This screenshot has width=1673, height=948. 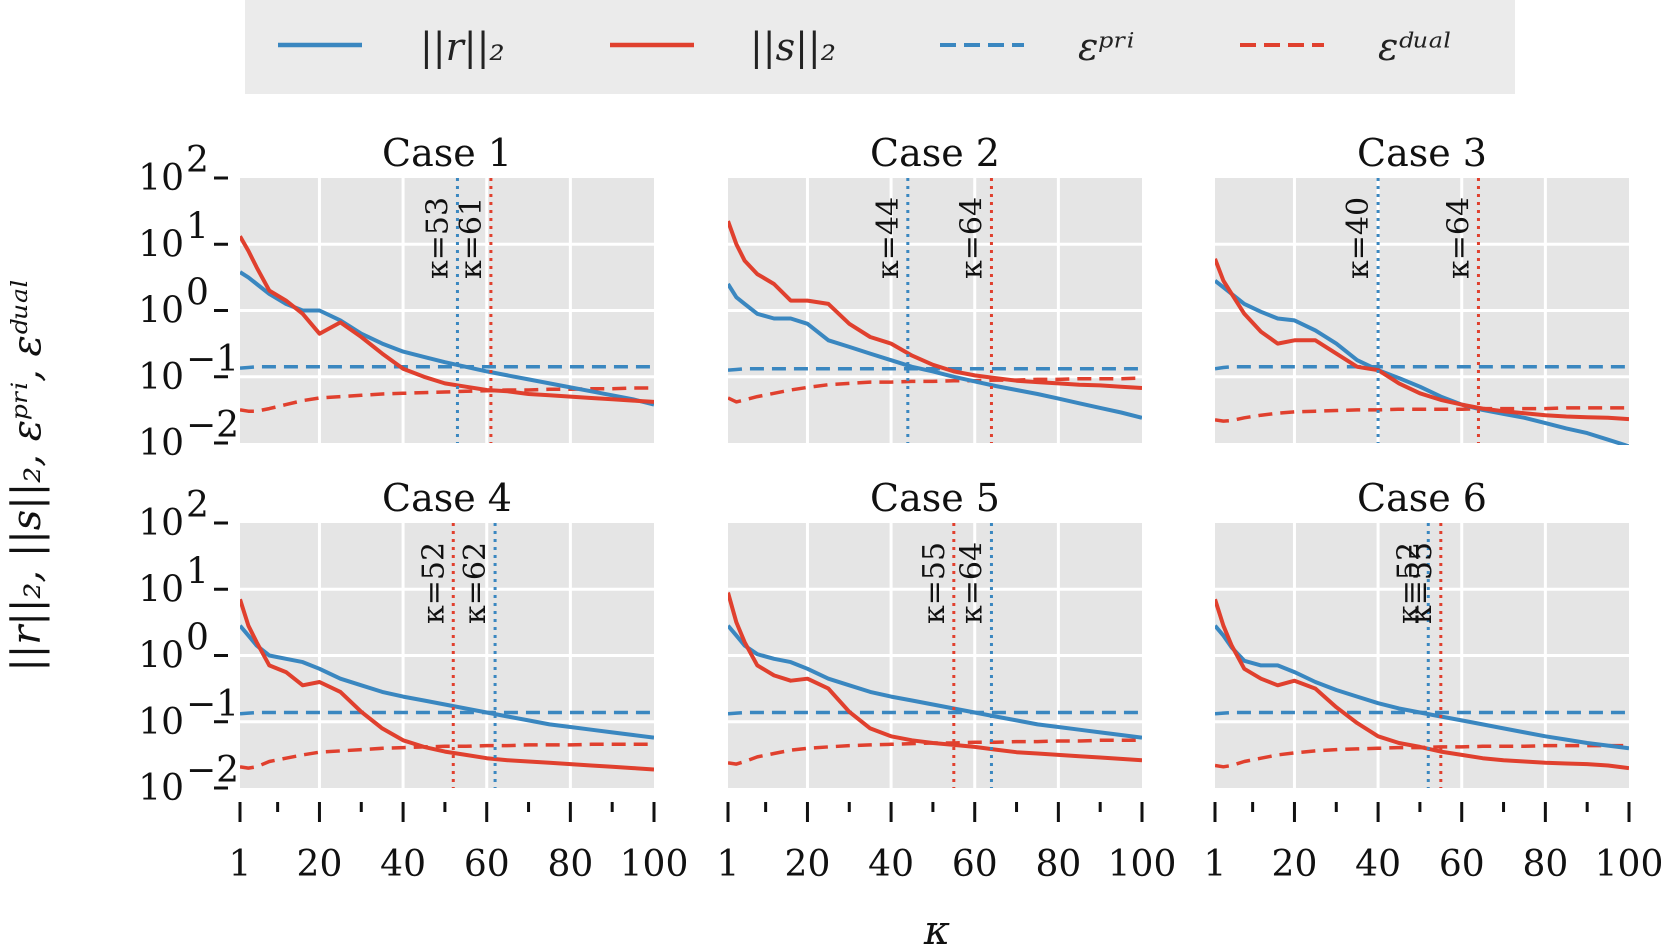 What do you see at coordinates (1422, 153) in the screenshot?
I see `panel-title: Case 3` at bounding box center [1422, 153].